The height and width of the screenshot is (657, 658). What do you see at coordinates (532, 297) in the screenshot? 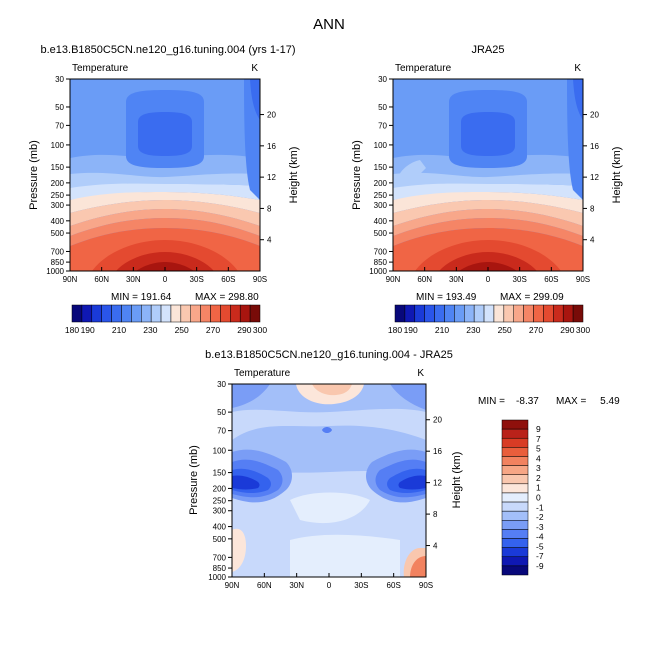
I see `obs-max-label: MAX = 299.09` at bounding box center [532, 297].